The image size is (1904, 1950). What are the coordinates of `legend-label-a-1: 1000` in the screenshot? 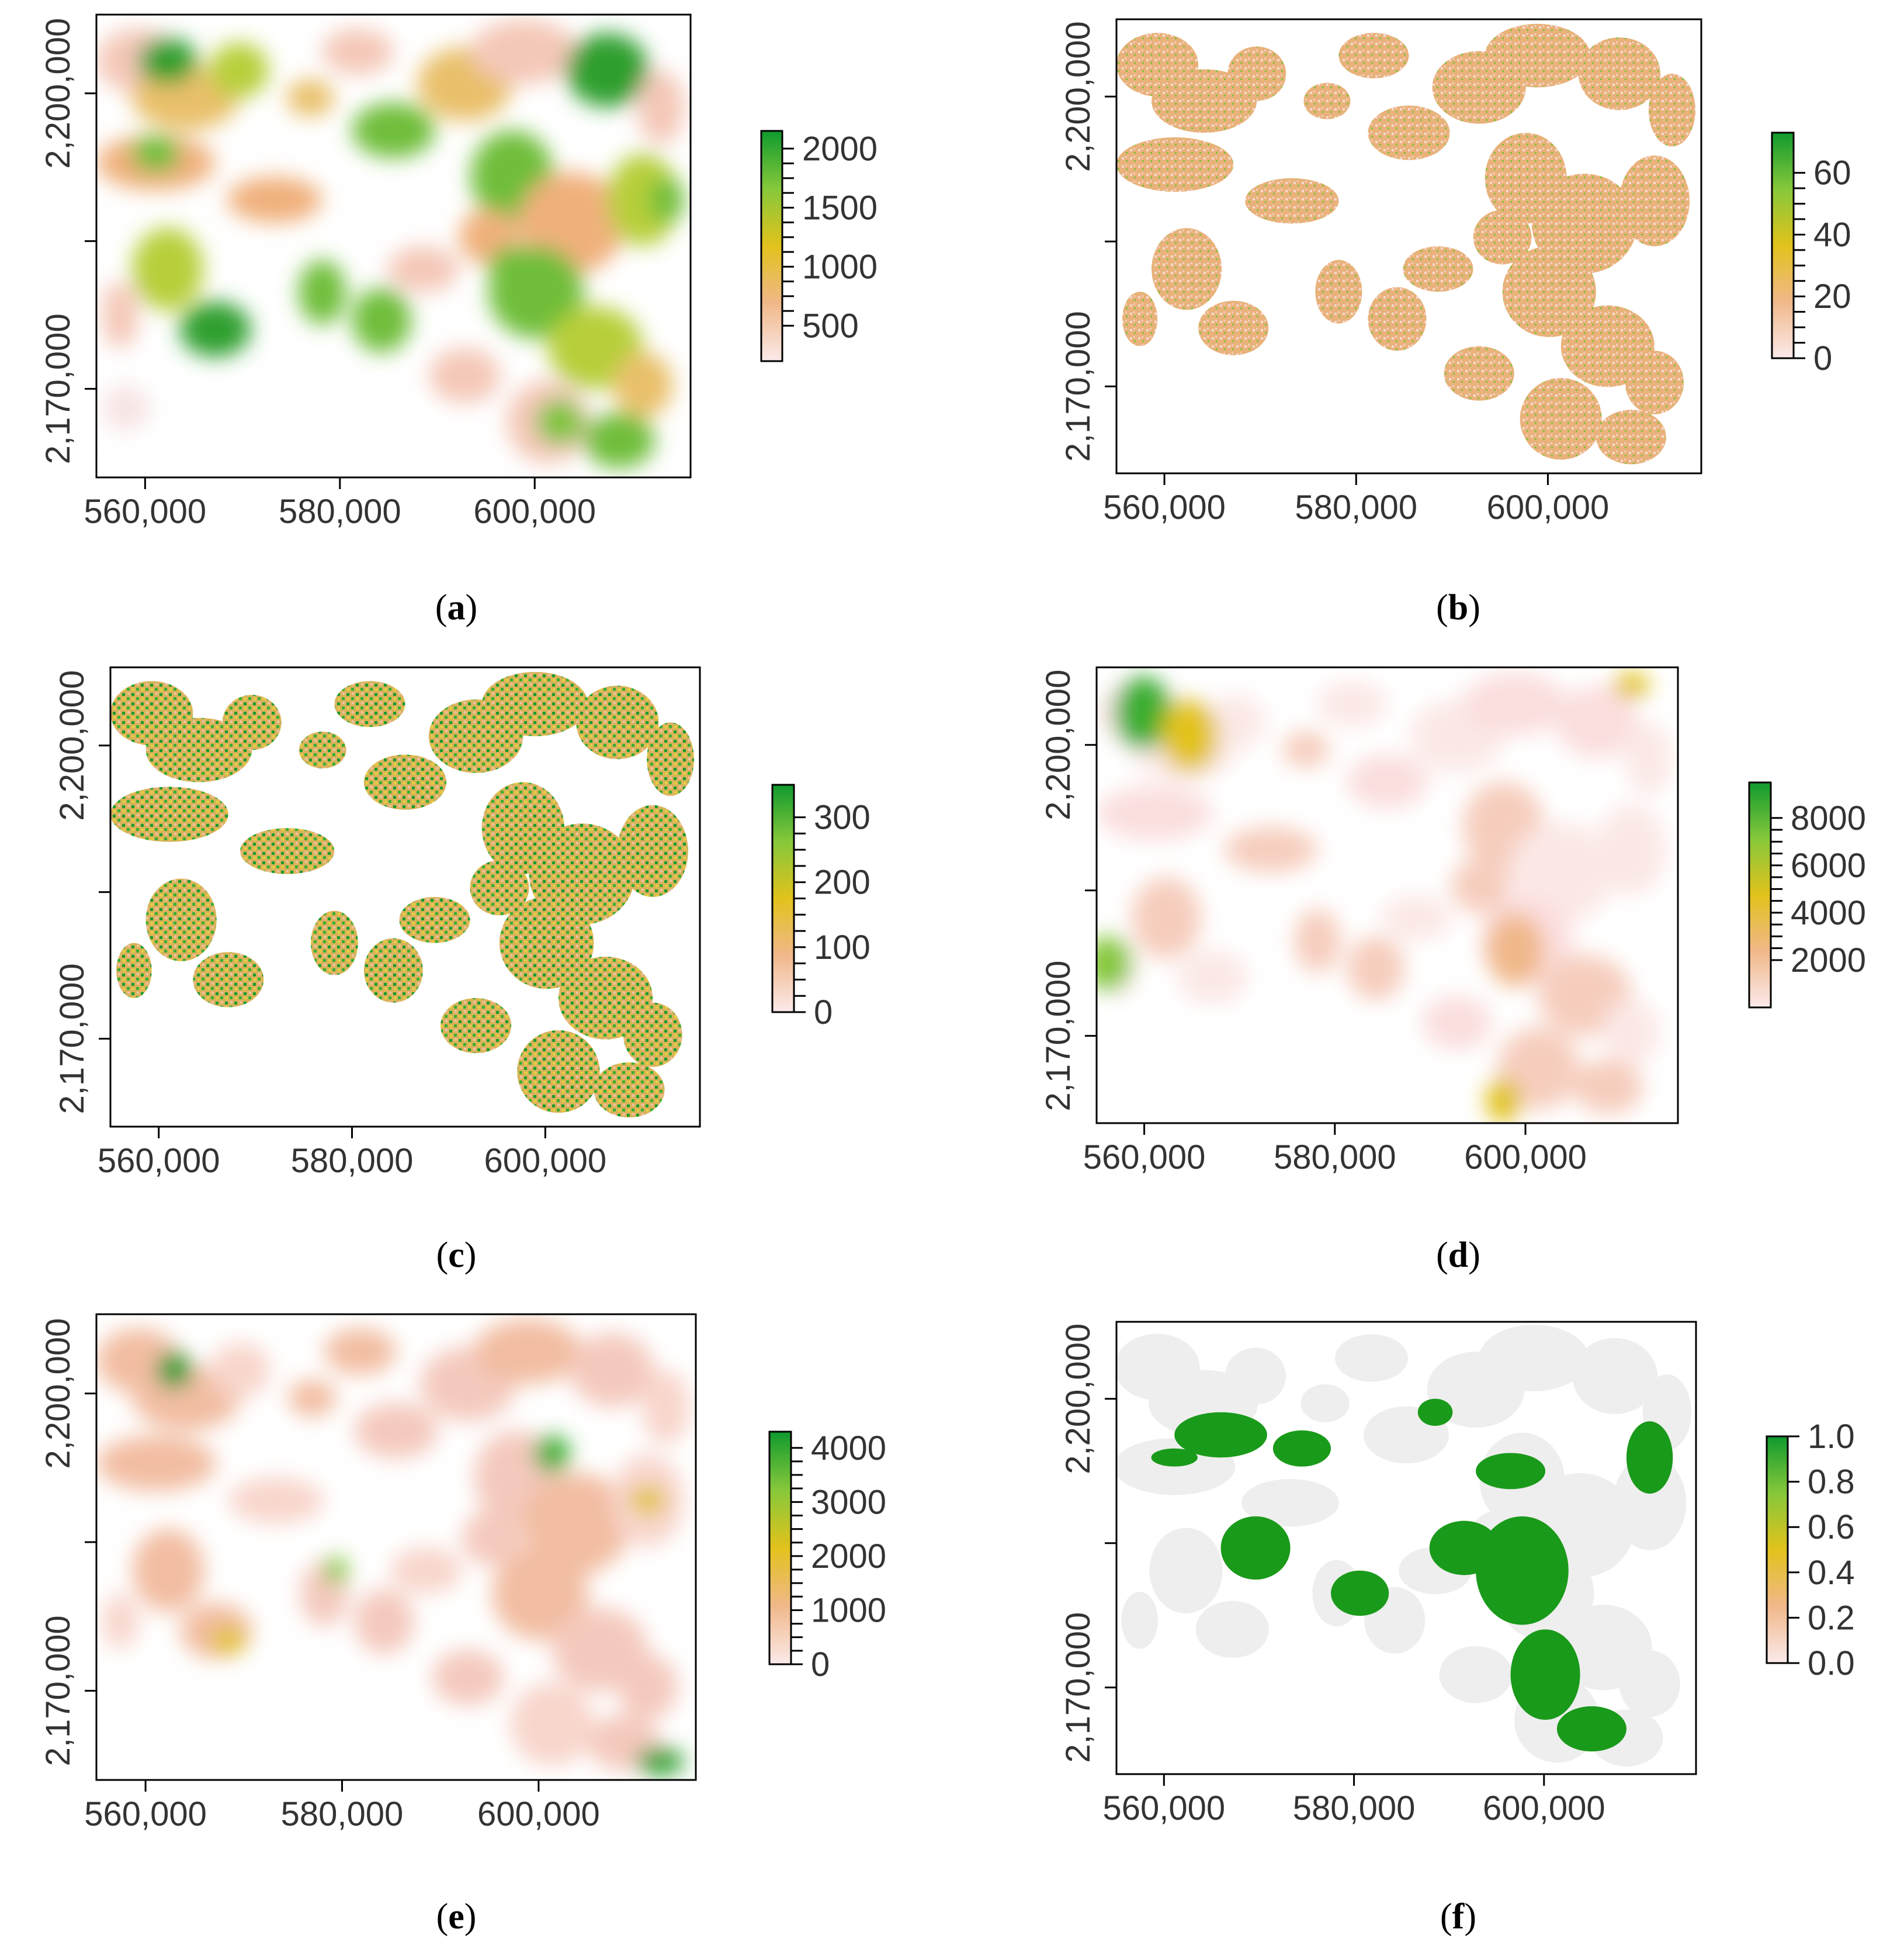 It's located at (840, 267).